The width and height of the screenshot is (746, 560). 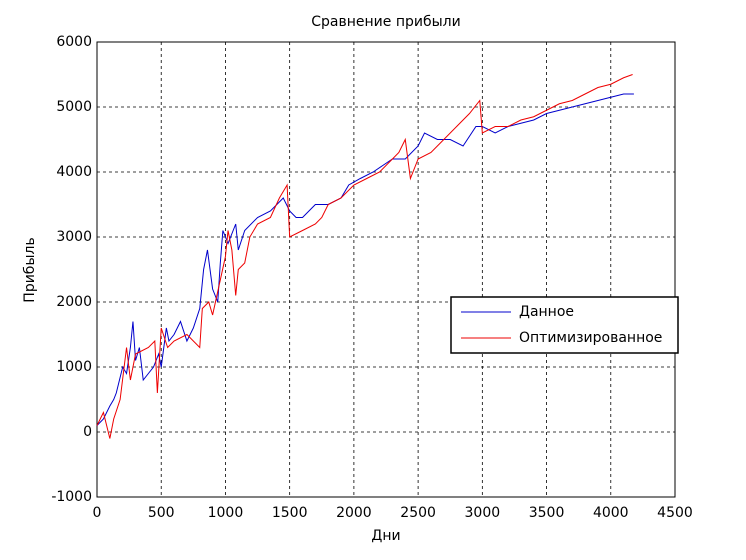 I want to click on x-axis-label: Дни, so click(x=385, y=536).